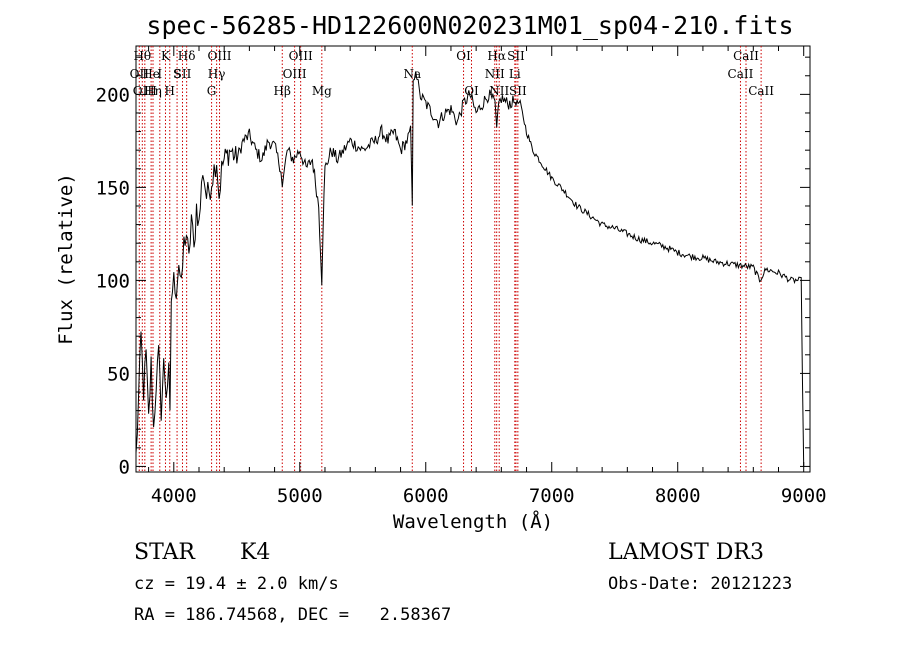 The height and width of the screenshot is (649, 900). What do you see at coordinates (151, 74) in the screenshot?
I see `line-marker-label: He` at bounding box center [151, 74].